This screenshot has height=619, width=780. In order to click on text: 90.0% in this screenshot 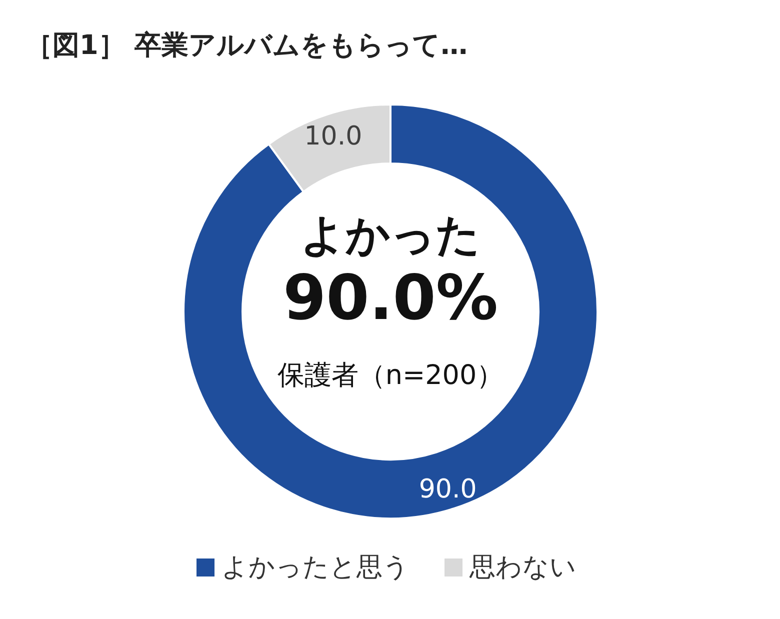, I will do `click(390, 297)`.